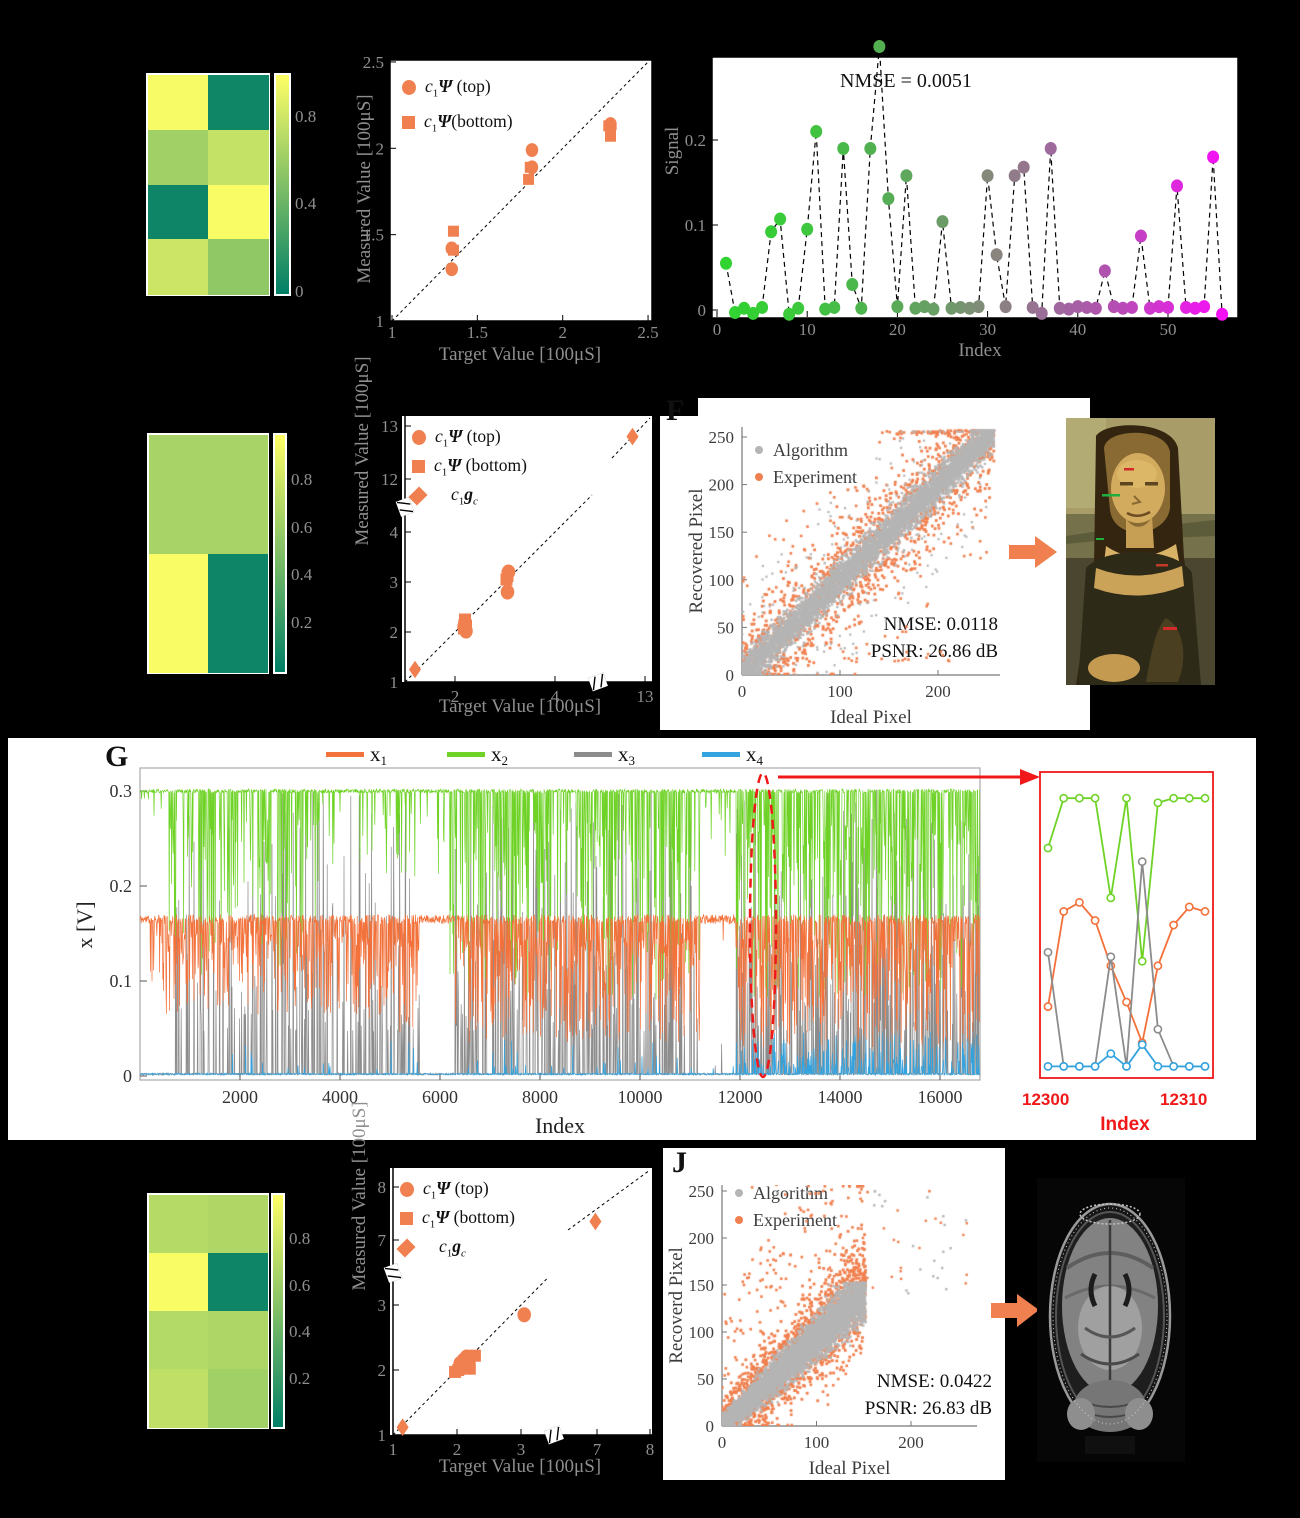 This screenshot has height=1518, width=1300. Describe the element at coordinates (1111, 1320) in the screenshot. I see `brain-mri-image` at that location.